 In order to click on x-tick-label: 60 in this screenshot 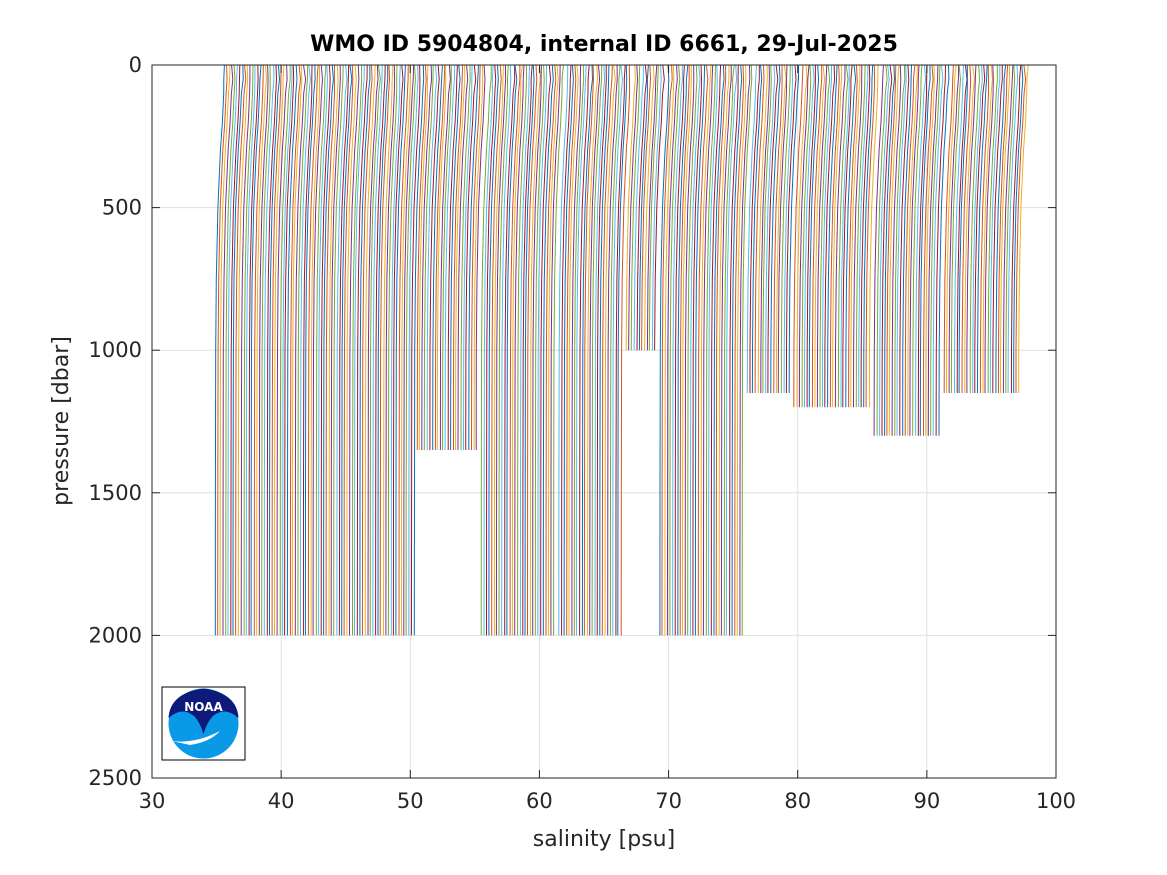, I will do `click(539, 801)`.